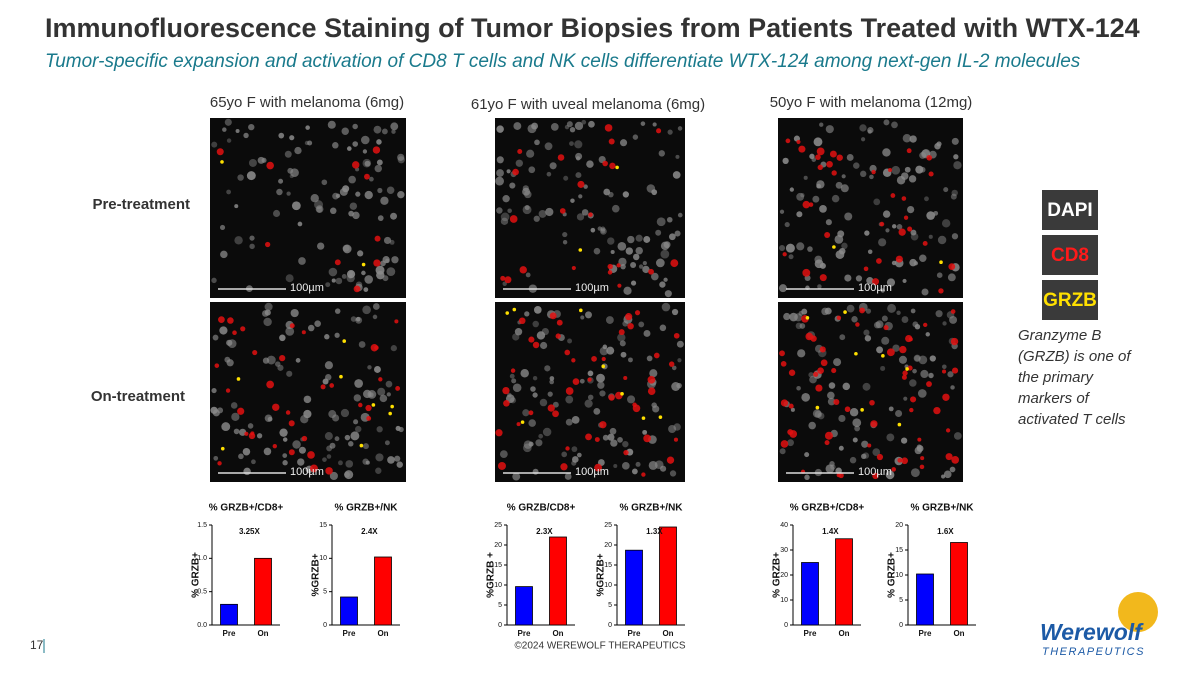 The height and width of the screenshot is (675, 1200). I want to click on y-tick-label: 20, so click(498, 545).